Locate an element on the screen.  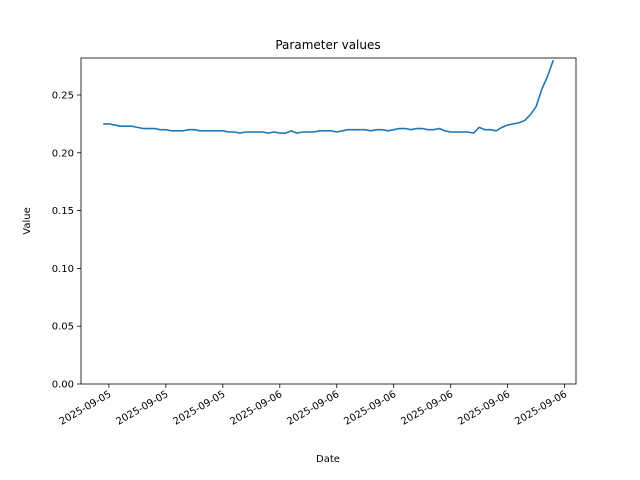
y-tick-label: 0.05 is located at coordinates (63, 327).